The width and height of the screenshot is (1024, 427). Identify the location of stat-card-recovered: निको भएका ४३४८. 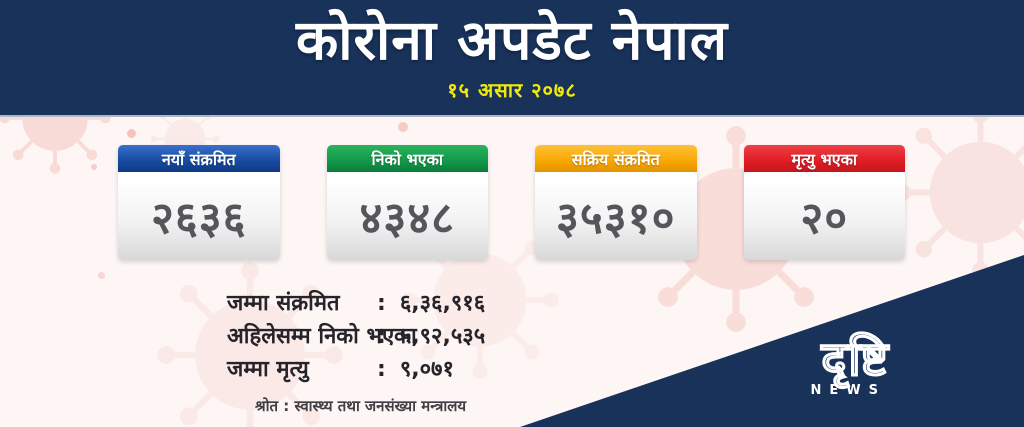
(407, 202).